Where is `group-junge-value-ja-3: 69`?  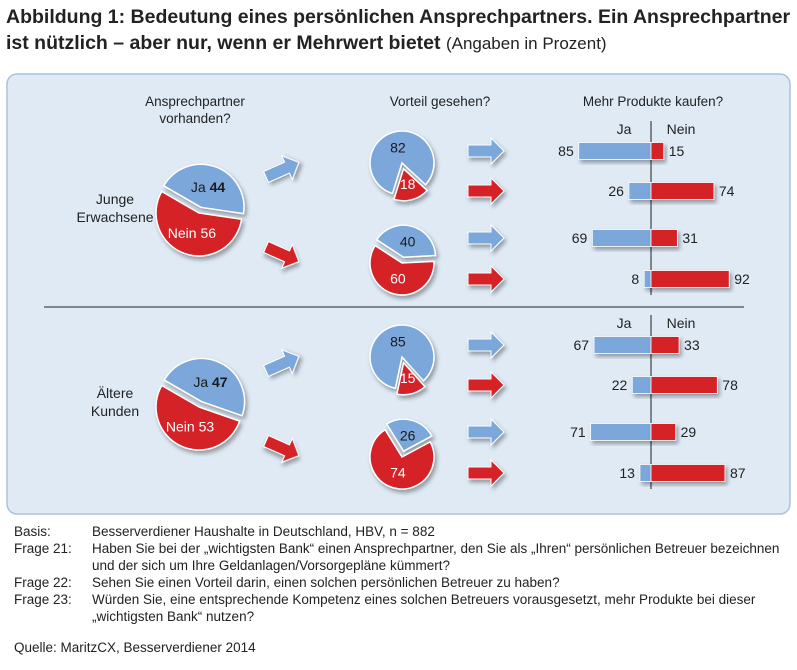 group-junge-value-ja-3: 69 is located at coordinates (580, 238).